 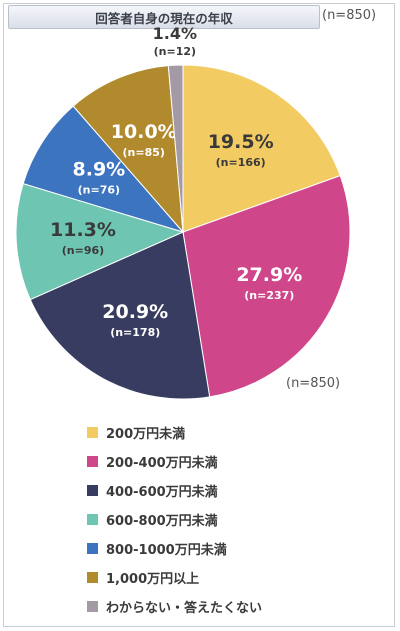 I want to click on legend-item-6: わからない・答えたくない, so click(x=174, y=606).